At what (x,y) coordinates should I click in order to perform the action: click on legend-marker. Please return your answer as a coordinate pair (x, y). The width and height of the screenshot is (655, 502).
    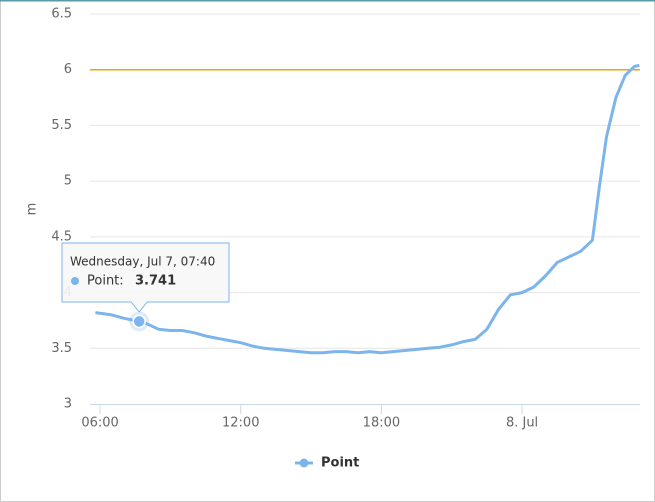
    Looking at the image, I should click on (304, 463).